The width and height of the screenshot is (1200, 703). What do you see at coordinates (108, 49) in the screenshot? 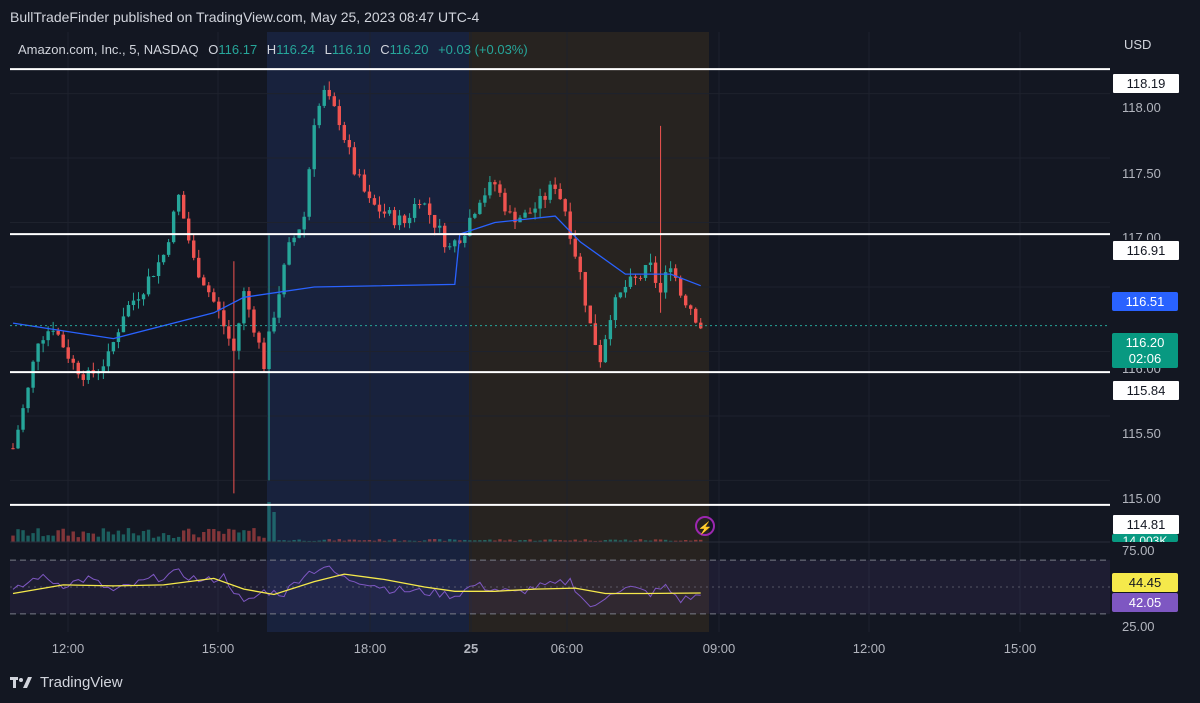
I see `symbol-name: Amazon.com, Inc., 5, NASDAQ` at bounding box center [108, 49].